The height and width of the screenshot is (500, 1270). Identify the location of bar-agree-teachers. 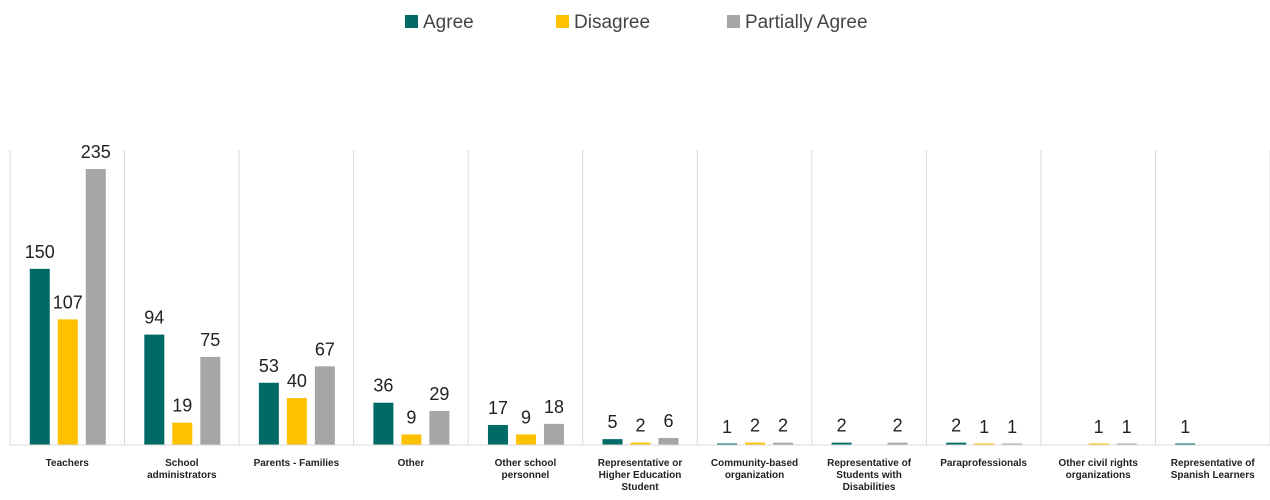
(40, 357).